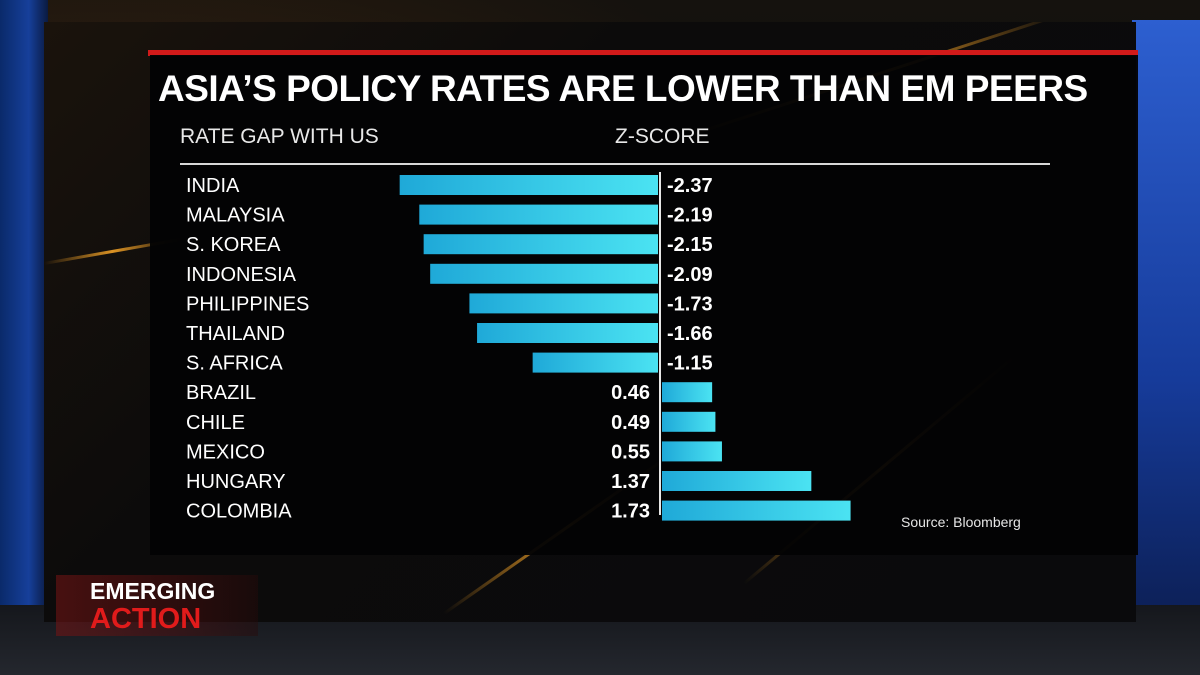  What do you see at coordinates (146, 619) in the screenshot?
I see `logo-line-2: ACTION` at bounding box center [146, 619].